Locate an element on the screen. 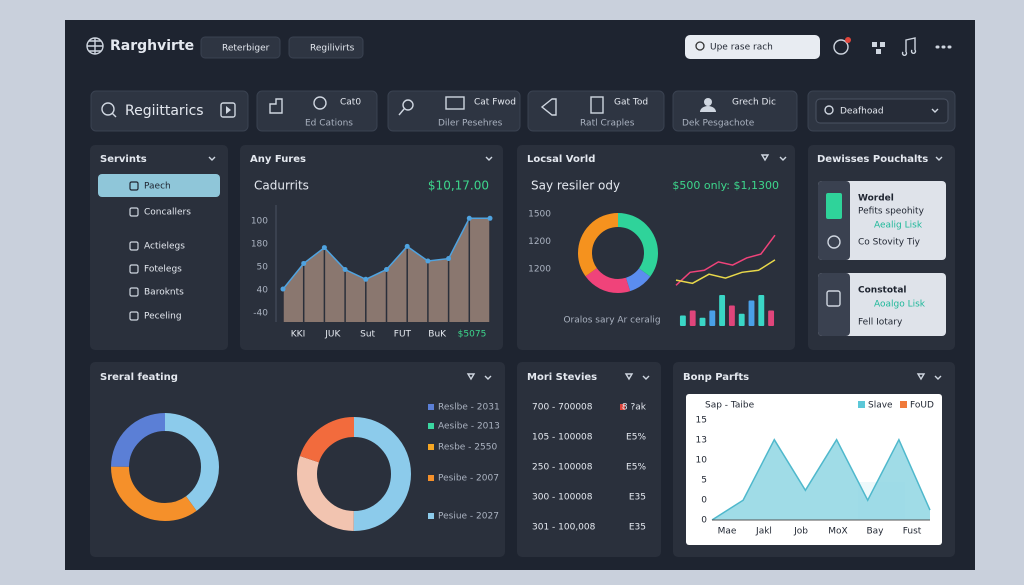 The image size is (1024, 585). dropdown is located at coordinates (882, 111).